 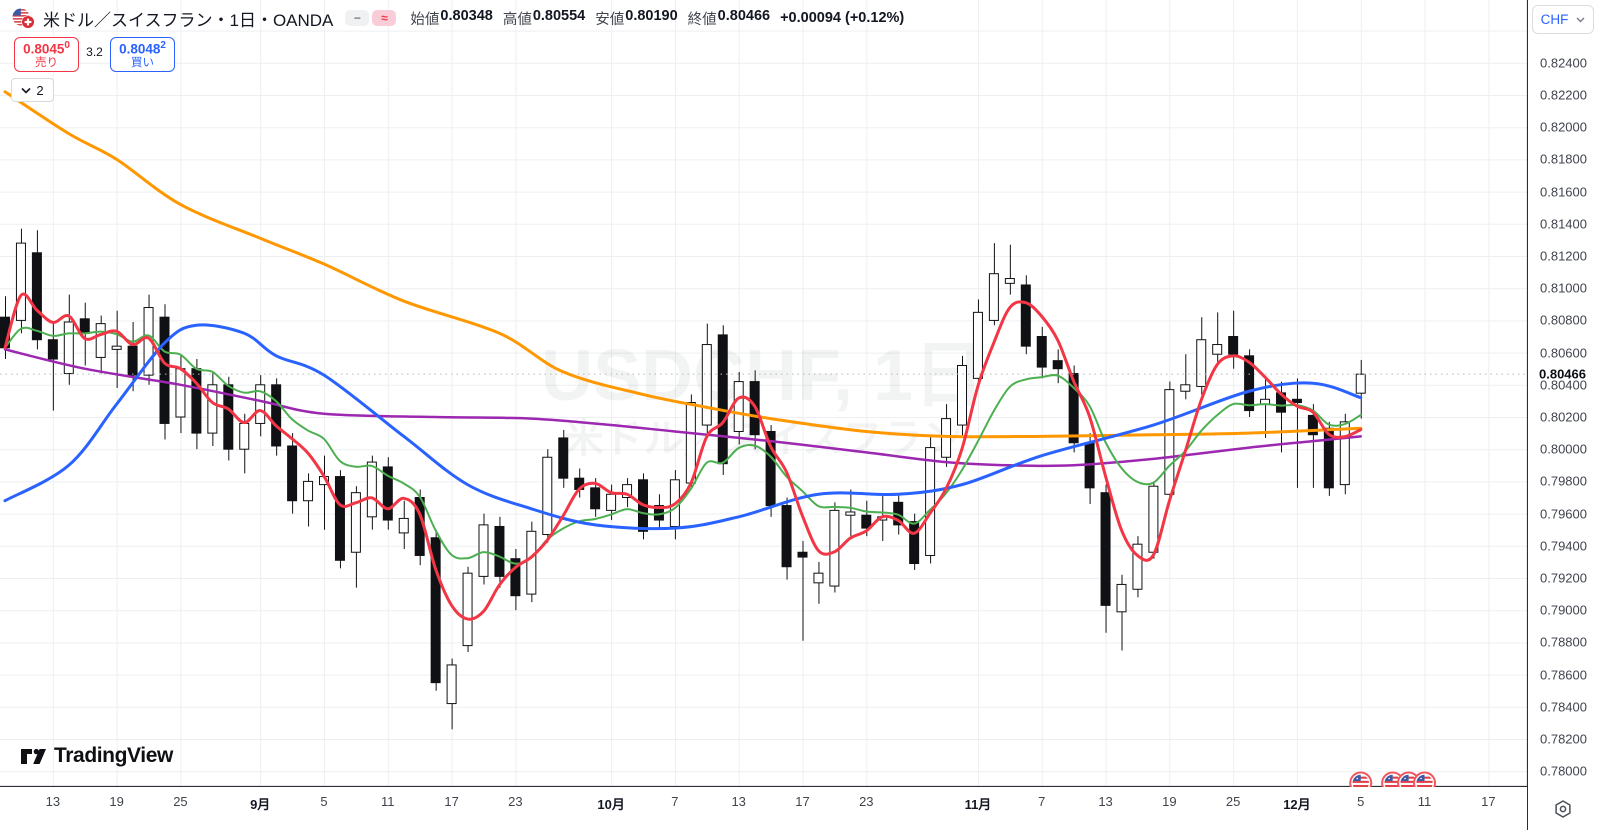 What do you see at coordinates (46, 54) in the screenshot?
I see `sell-button: 0.80450 売り` at bounding box center [46, 54].